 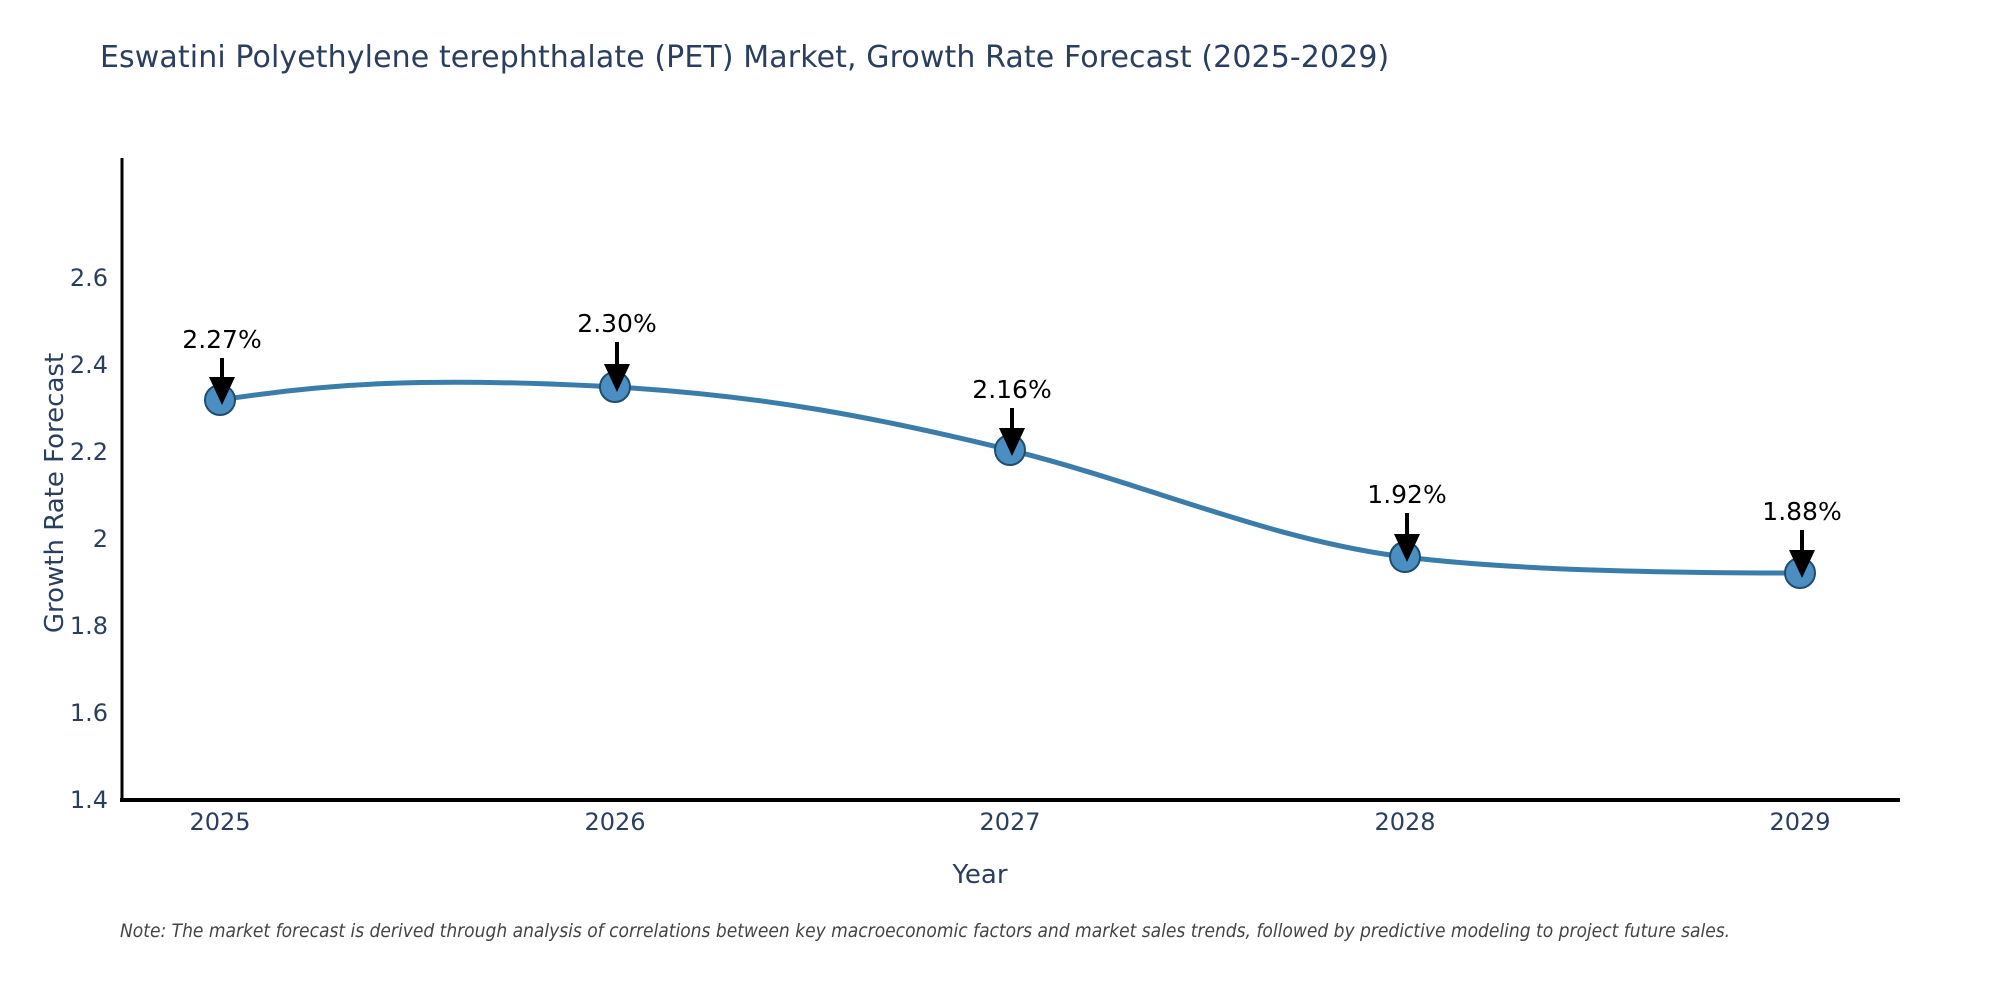 What do you see at coordinates (617, 323) in the screenshot?
I see `data-label: 2.30%` at bounding box center [617, 323].